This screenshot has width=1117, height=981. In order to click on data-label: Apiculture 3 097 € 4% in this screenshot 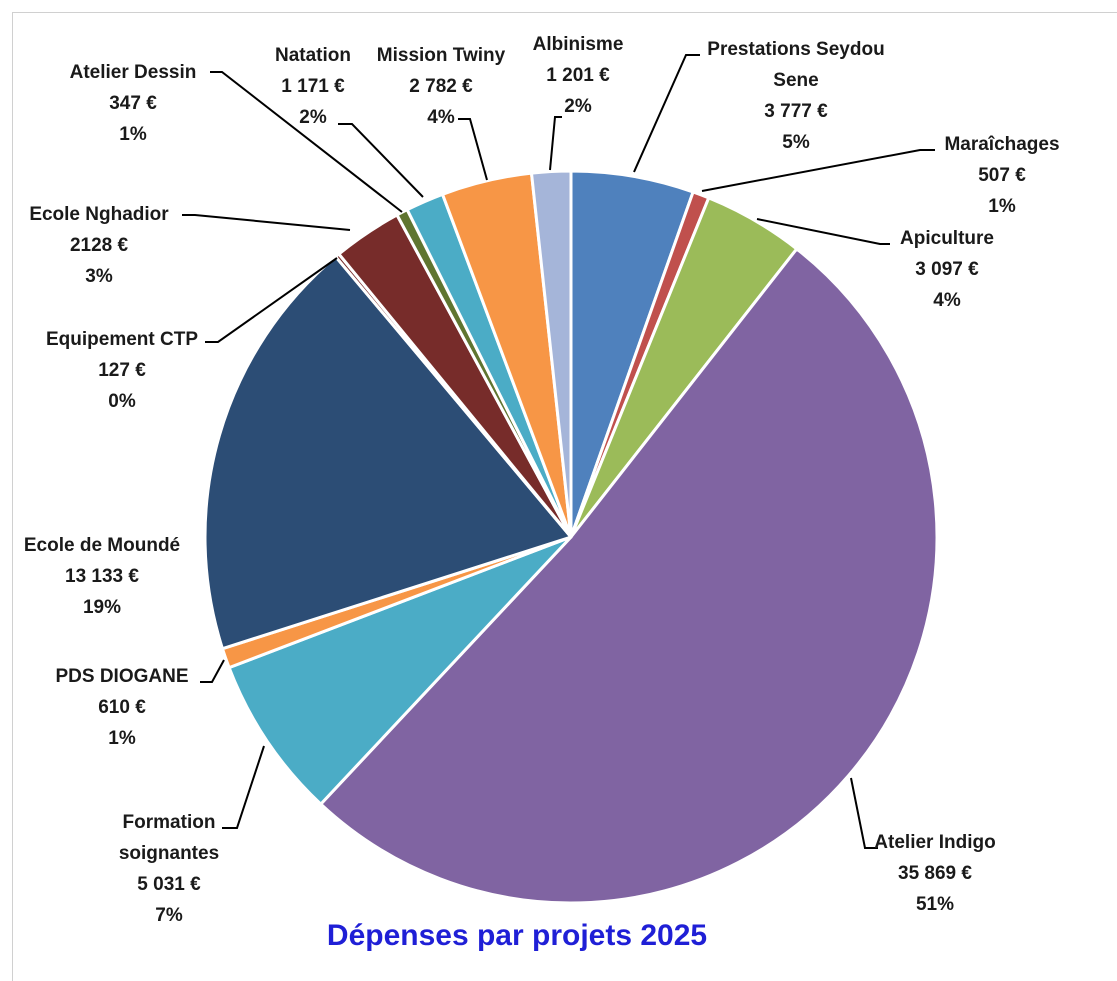, I will do `click(947, 269)`.